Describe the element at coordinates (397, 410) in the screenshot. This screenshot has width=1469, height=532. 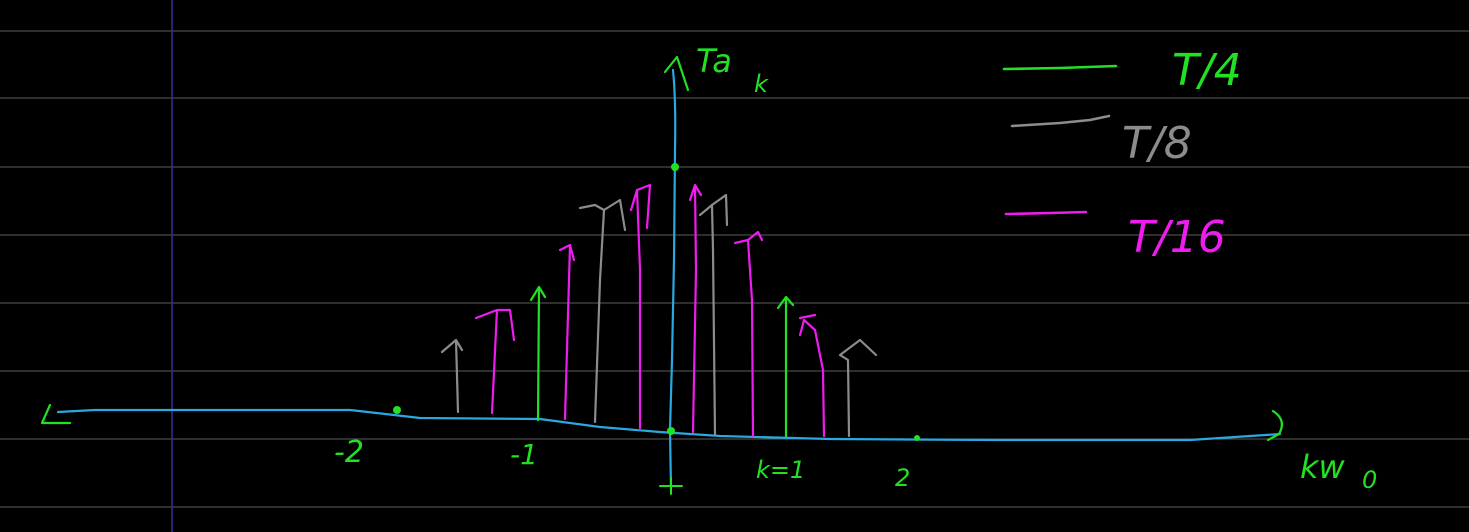
I see `tick-dot-neg2` at that location.